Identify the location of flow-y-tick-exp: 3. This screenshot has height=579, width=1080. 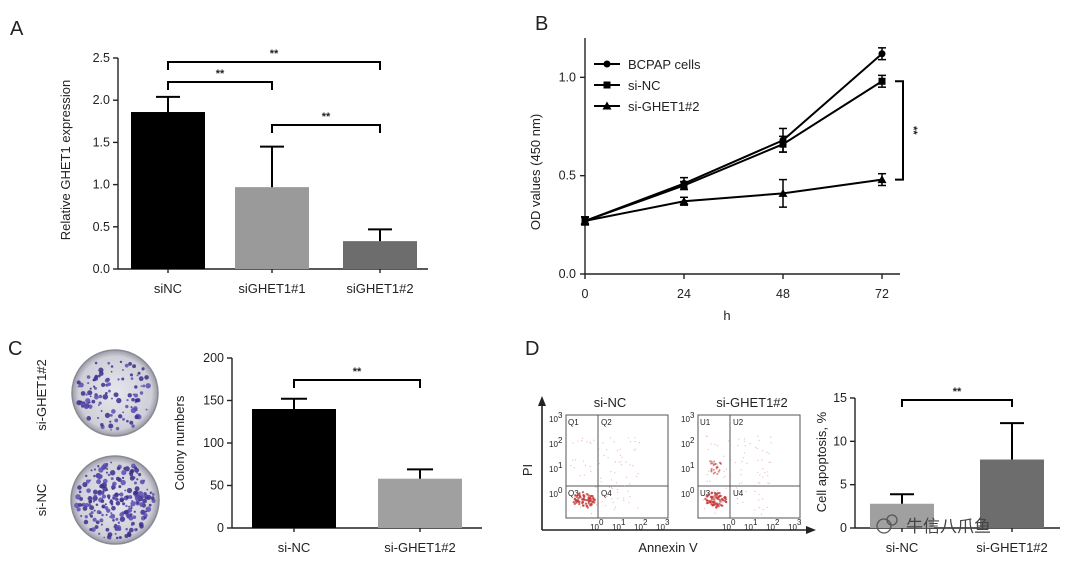
(692, 415).